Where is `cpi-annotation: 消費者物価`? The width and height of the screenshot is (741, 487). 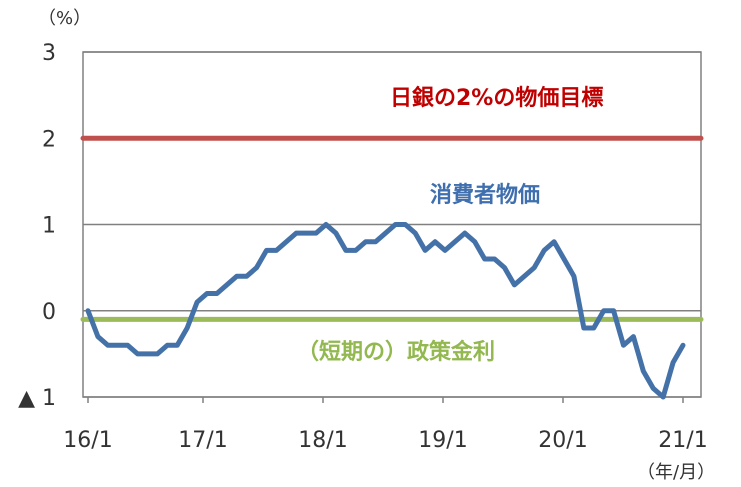
cpi-annotation: 消費者物価 is located at coordinates (485, 195).